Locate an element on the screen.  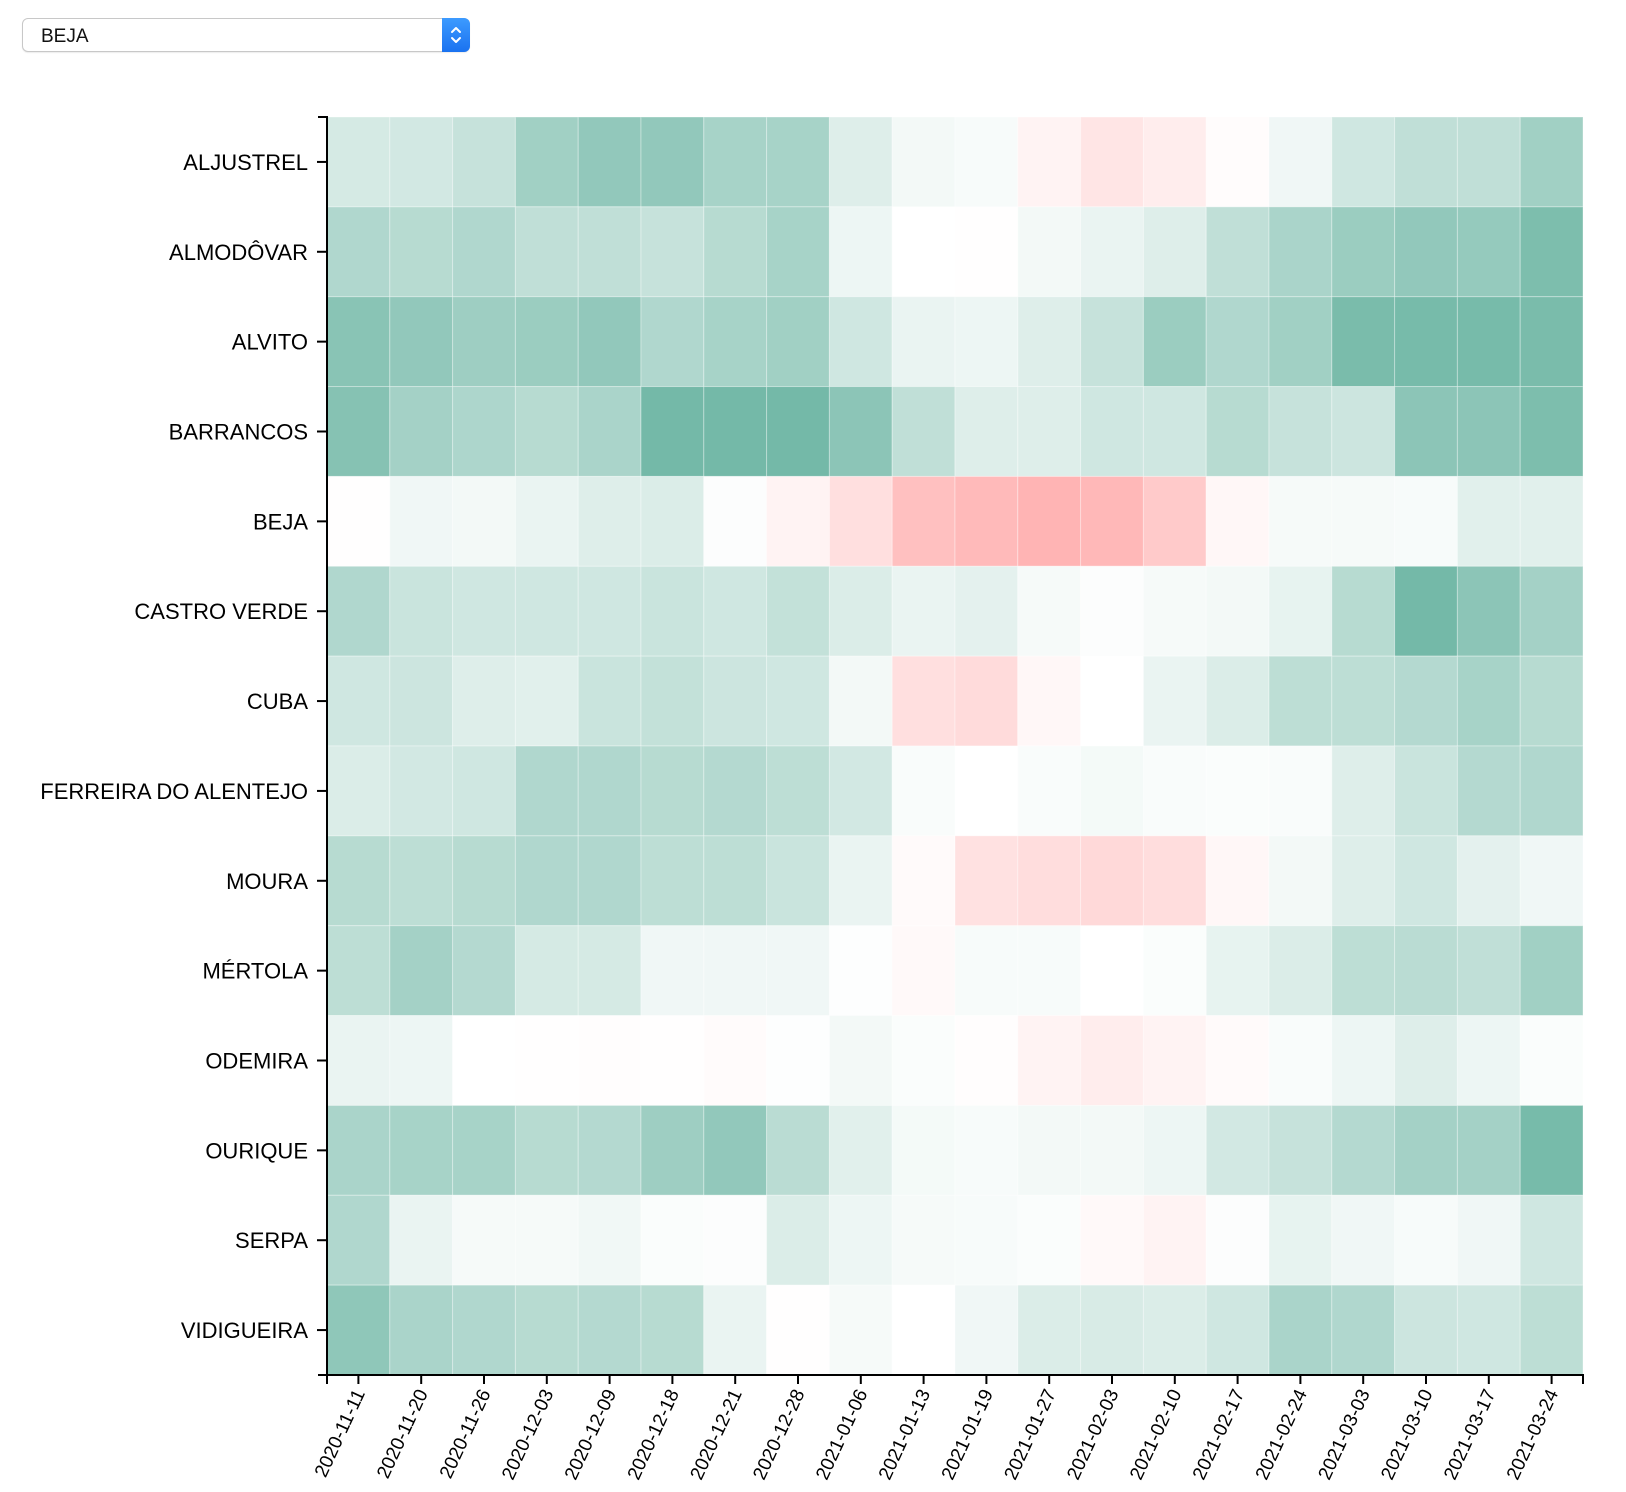
x-tick-label: 2020-12-18 is located at coordinates (654, 1434).